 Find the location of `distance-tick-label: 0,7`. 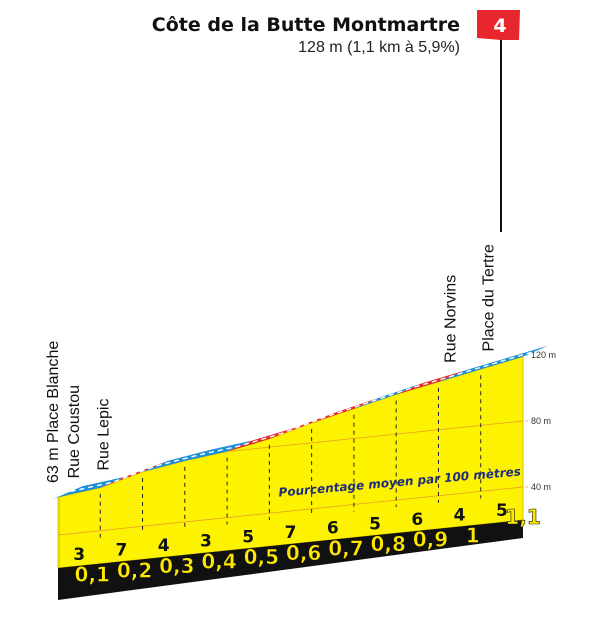

distance-tick-label: 0,7 is located at coordinates (345, 548).